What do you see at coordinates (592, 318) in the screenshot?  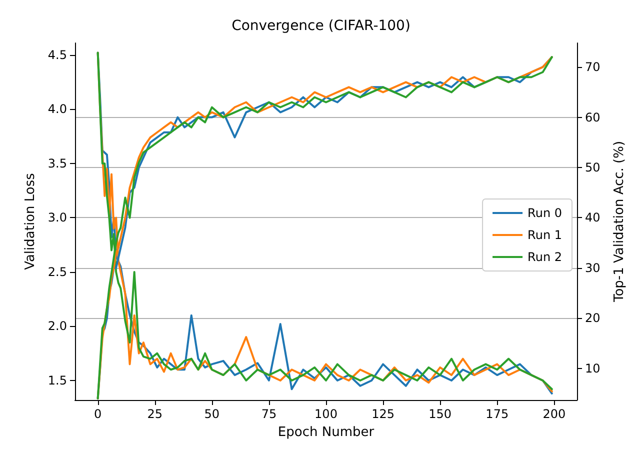 I see `y2-tick-label: 20` at bounding box center [592, 318].